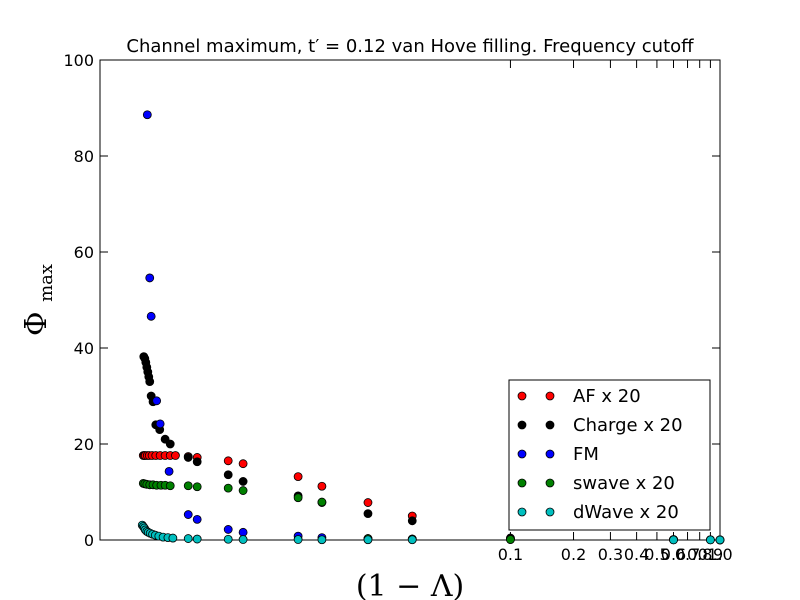 Image resolution: width=800 pixels, height=600 pixels. What do you see at coordinates (84, 348) in the screenshot?
I see `y-tick-label: 40` at bounding box center [84, 348].